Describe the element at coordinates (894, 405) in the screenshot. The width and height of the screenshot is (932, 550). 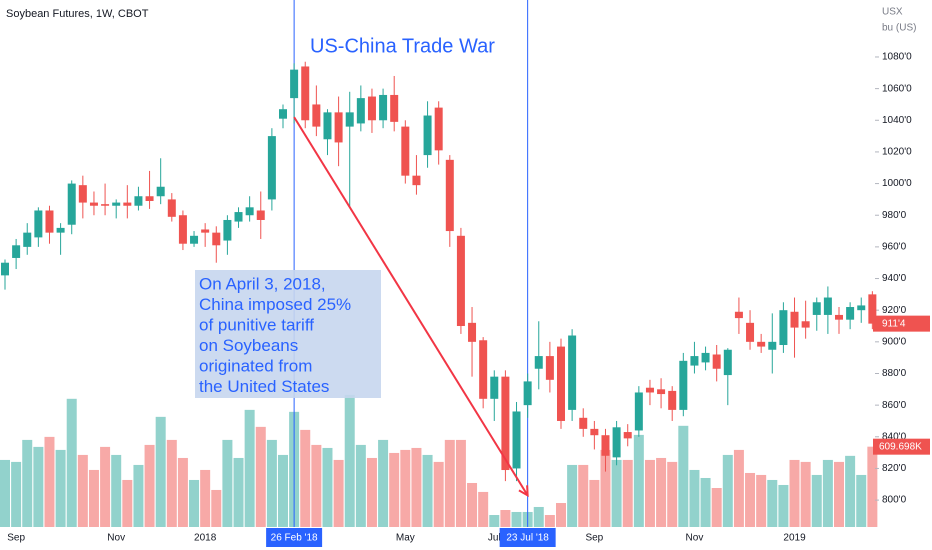
I see `y-tick-label: 860'0` at that location.